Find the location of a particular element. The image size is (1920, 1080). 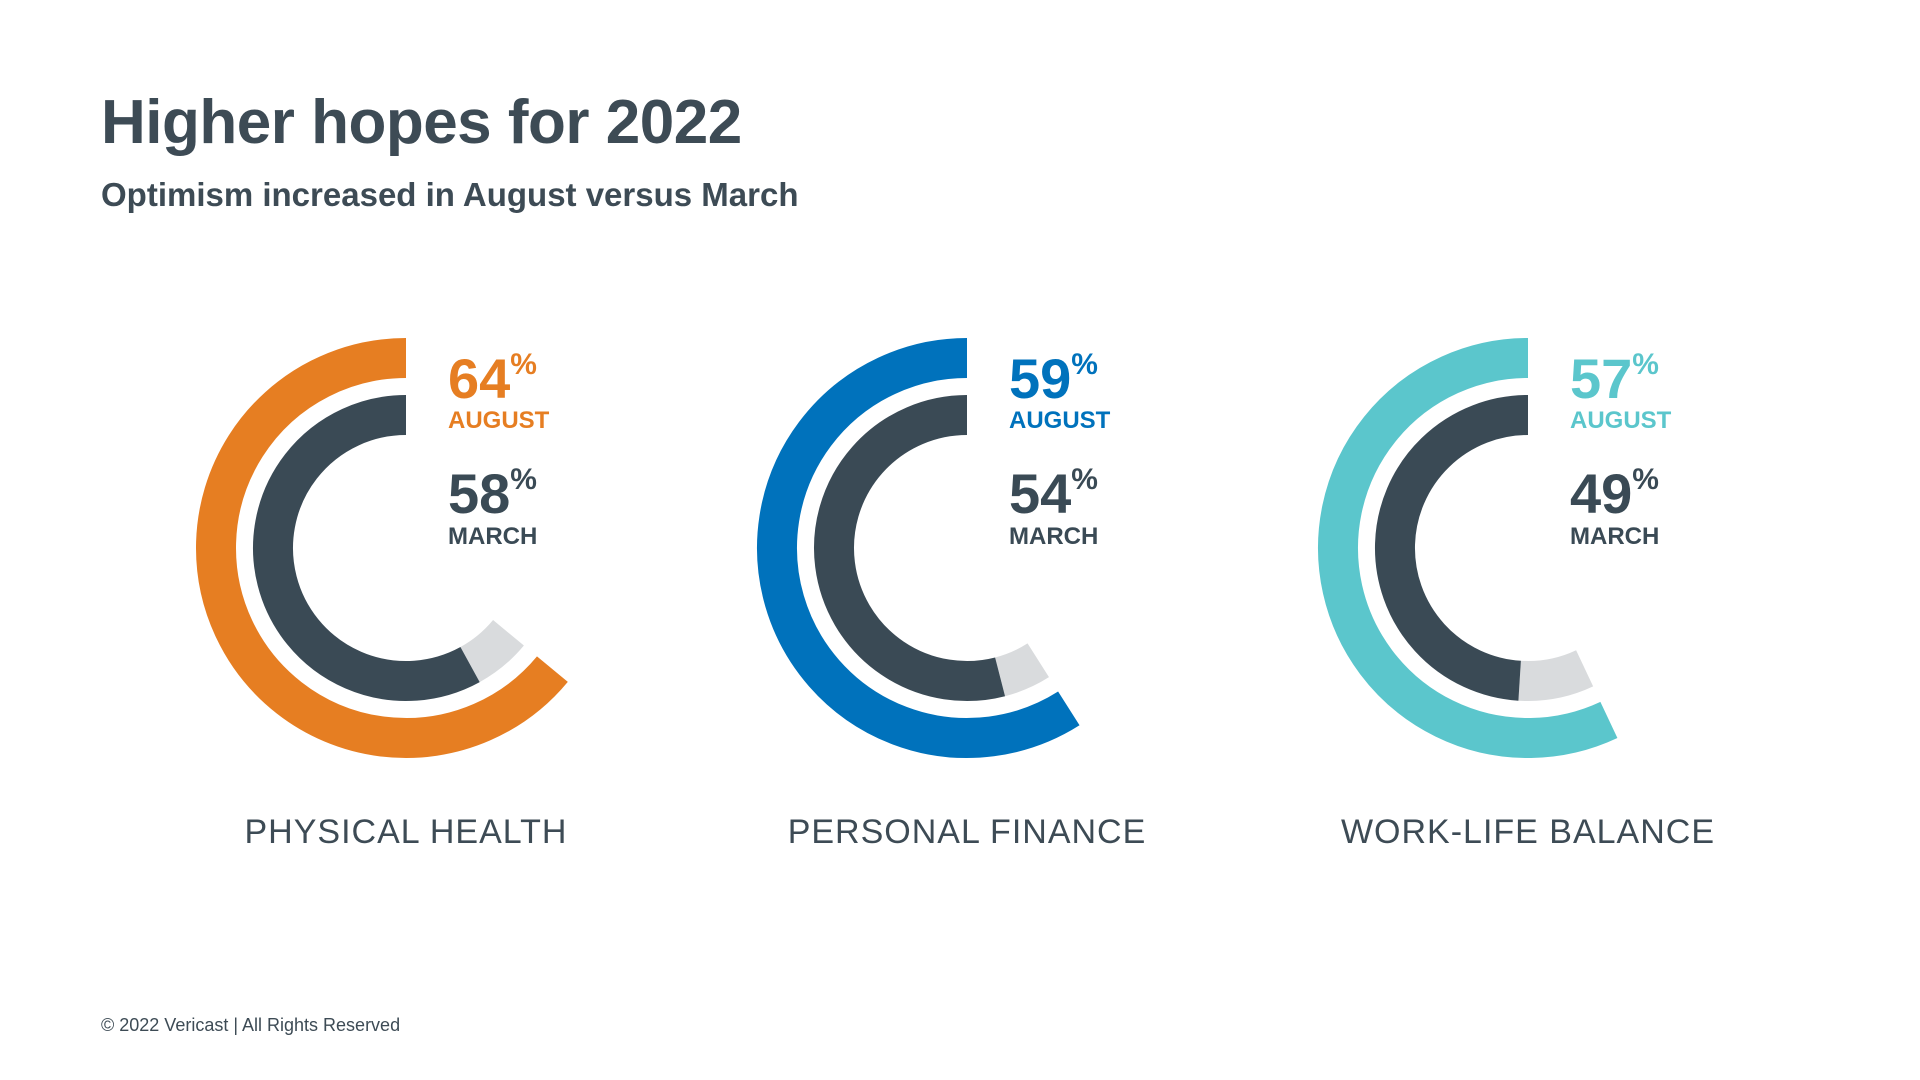

copyright-footer: © 2022 Vericast | All Rights Reserved is located at coordinates (251, 1025).